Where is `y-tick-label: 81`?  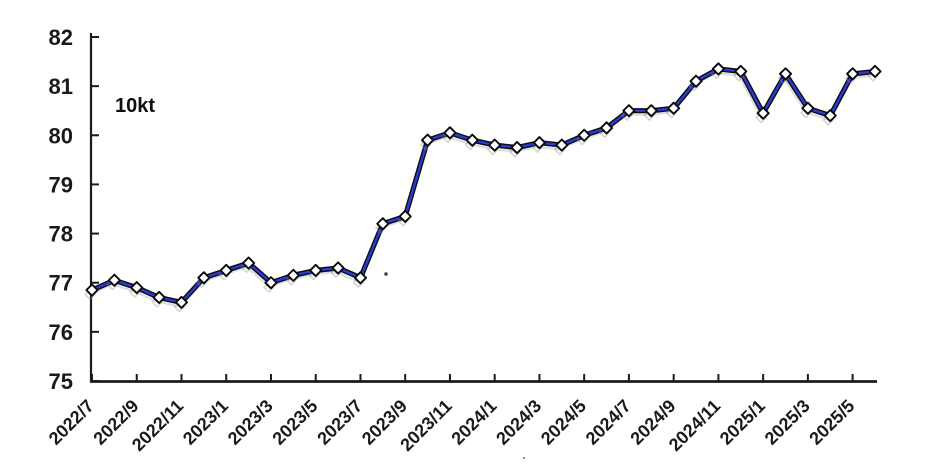 y-tick-label: 81 is located at coordinates (61, 86).